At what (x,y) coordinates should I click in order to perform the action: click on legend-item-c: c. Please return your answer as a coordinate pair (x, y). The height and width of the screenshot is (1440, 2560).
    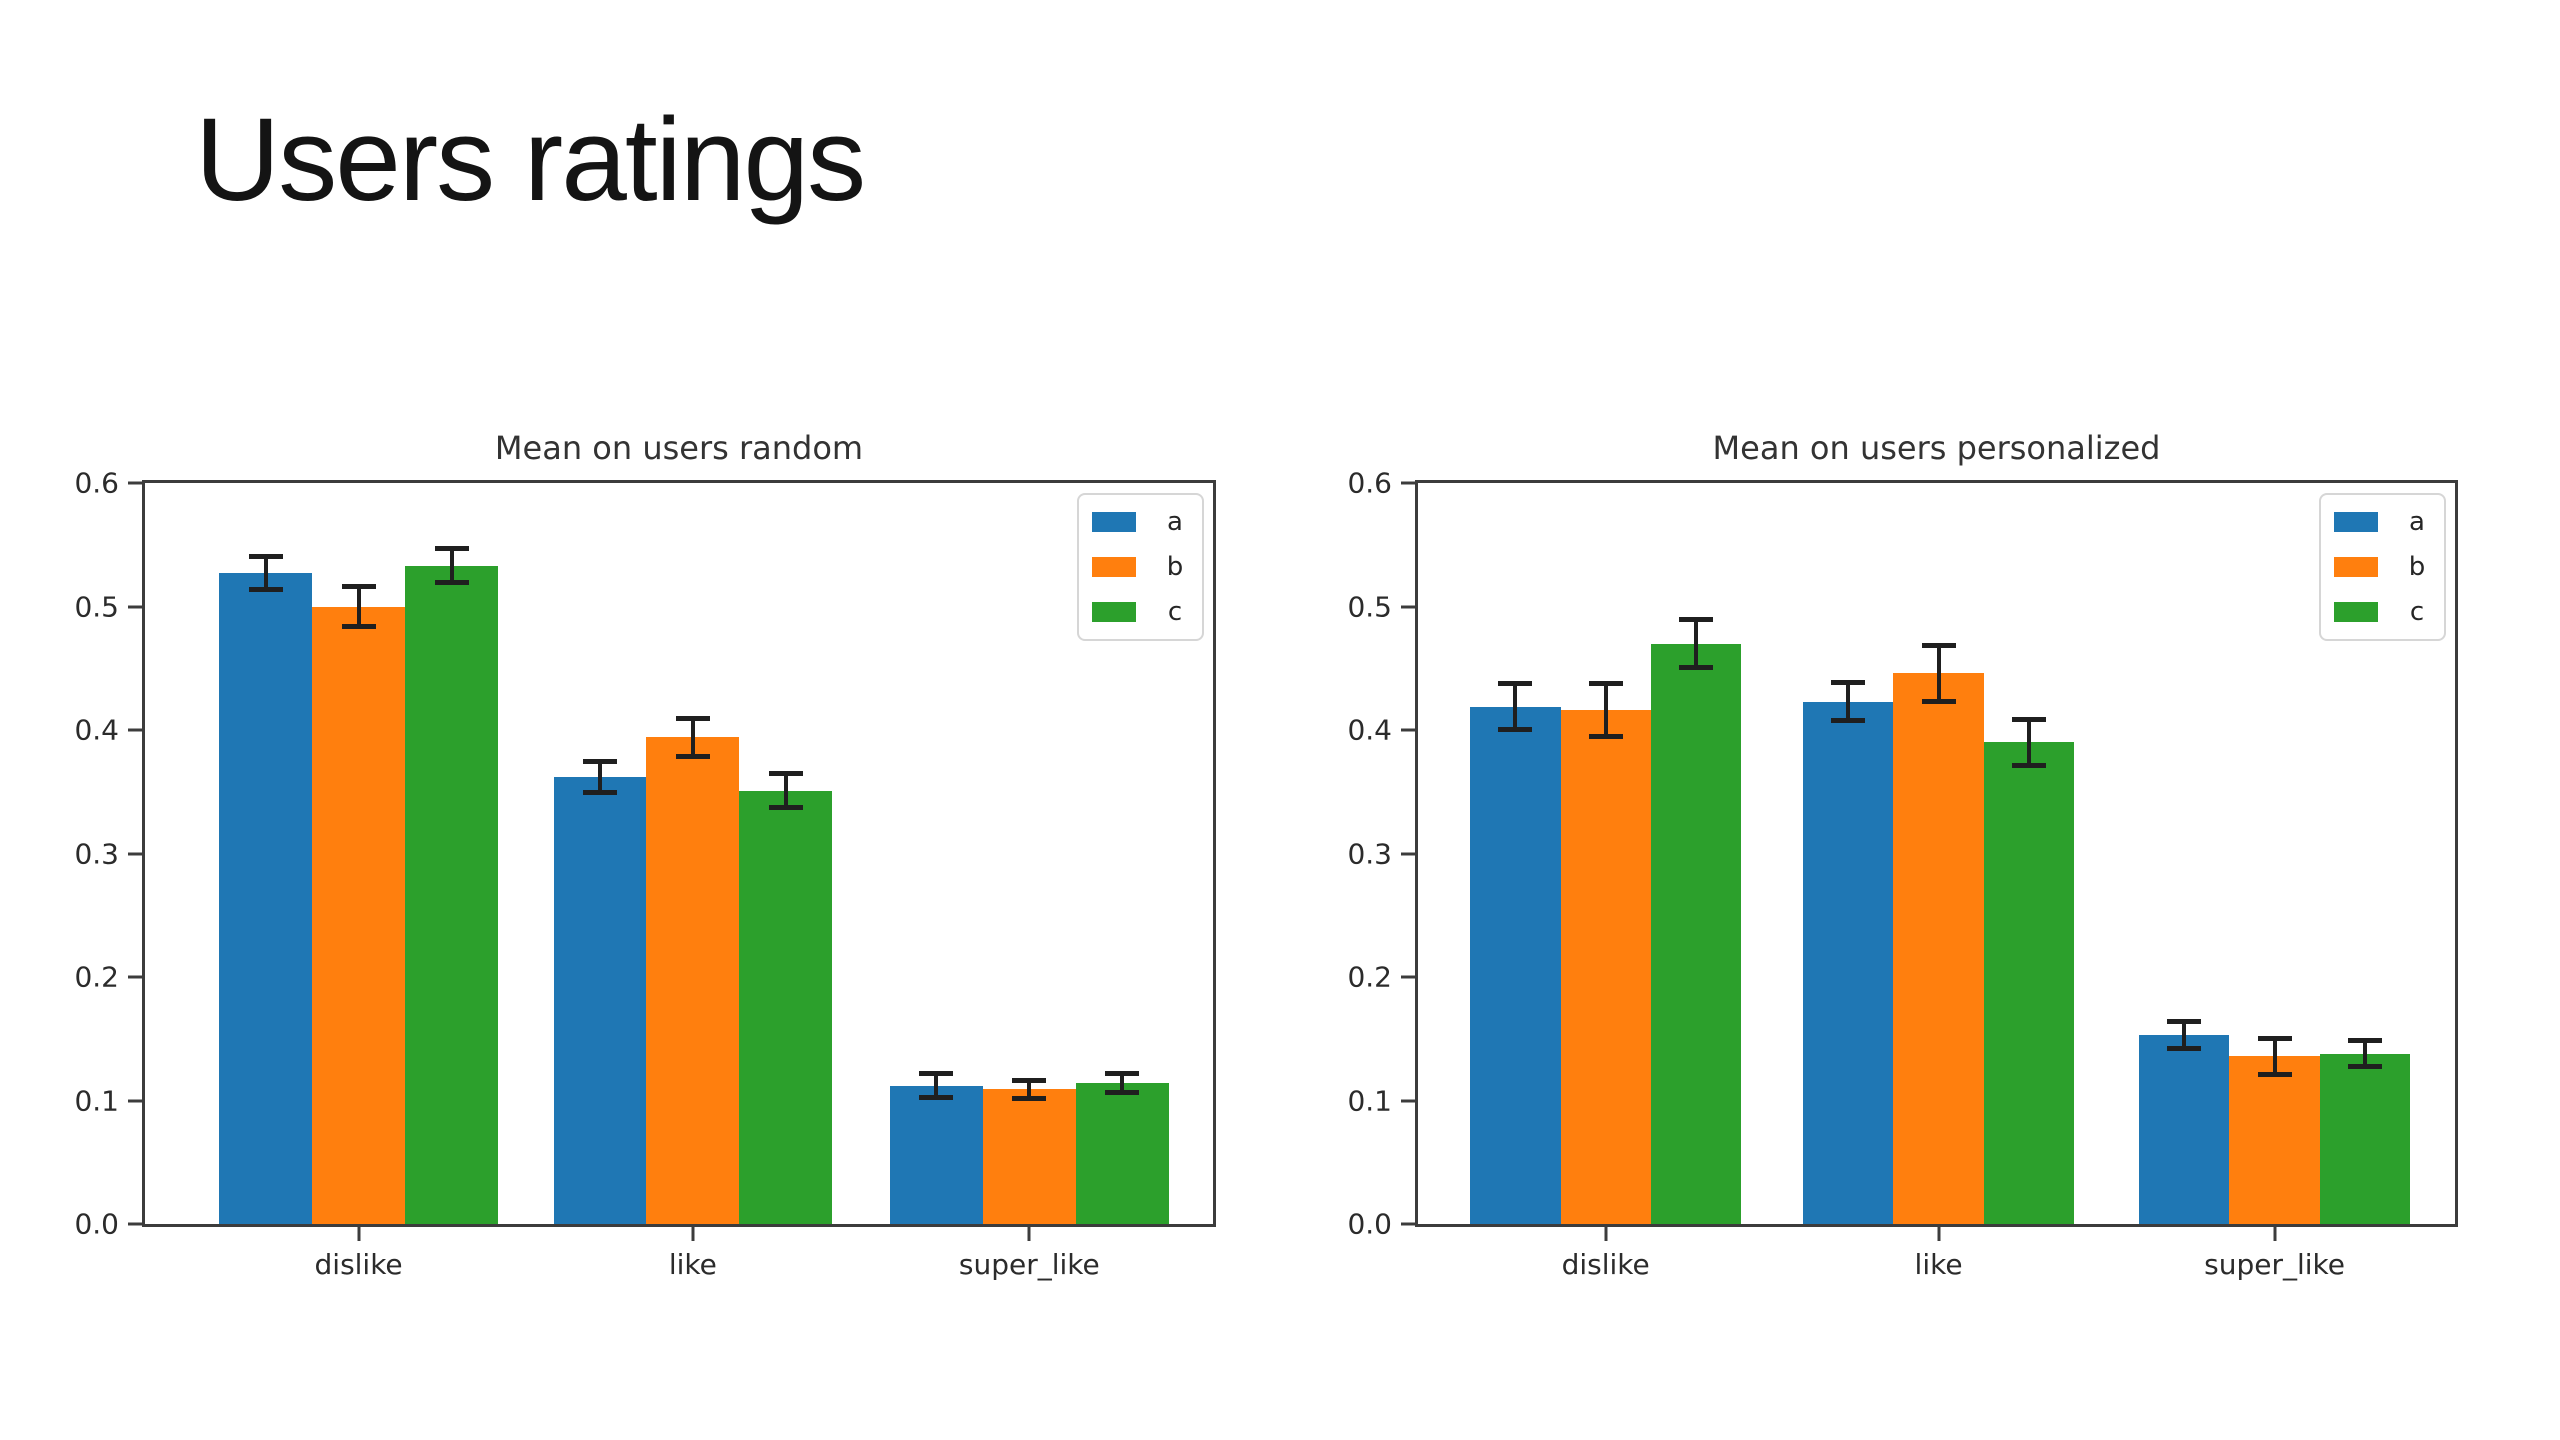
    Looking at the image, I should click on (2380, 612).